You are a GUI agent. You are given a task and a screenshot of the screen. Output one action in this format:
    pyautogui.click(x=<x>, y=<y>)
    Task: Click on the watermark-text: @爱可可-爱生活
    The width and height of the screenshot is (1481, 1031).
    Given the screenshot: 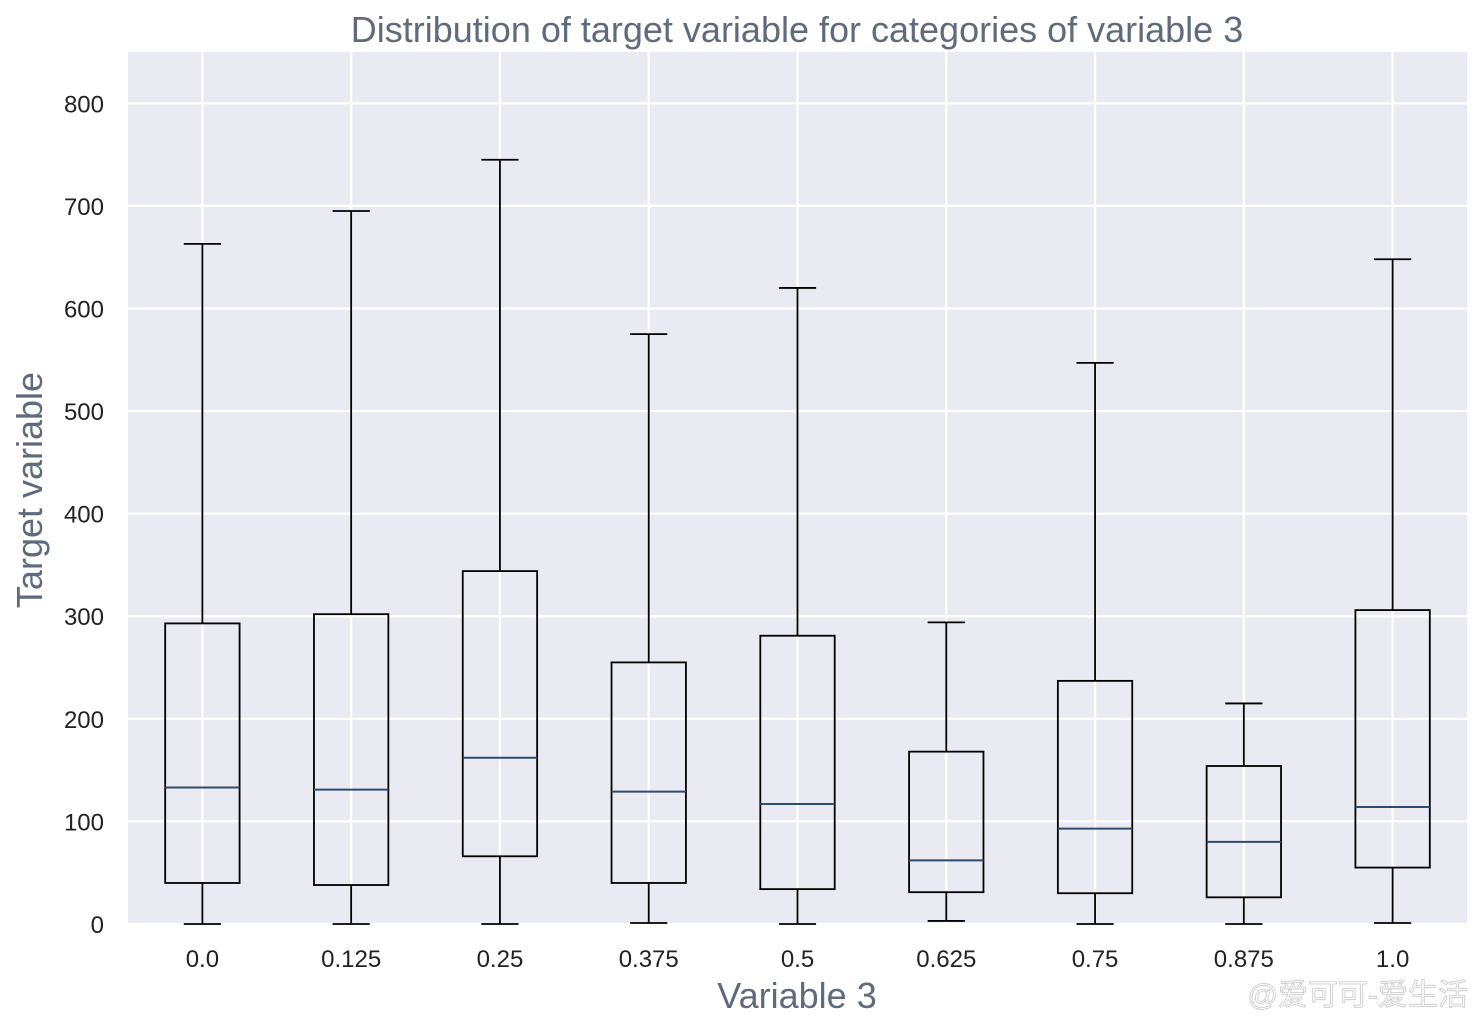 What is the action you would take?
    pyautogui.click(x=1358, y=995)
    